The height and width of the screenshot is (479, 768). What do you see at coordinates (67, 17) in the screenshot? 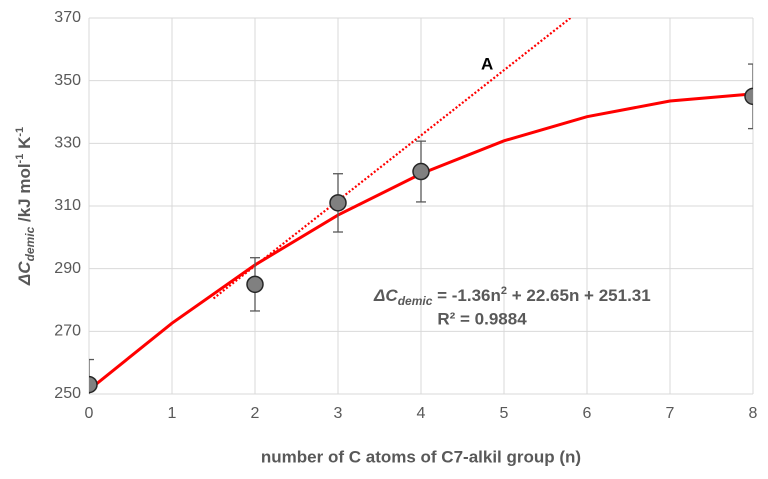
I see `y-tick-label: 370` at bounding box center [67, 17].